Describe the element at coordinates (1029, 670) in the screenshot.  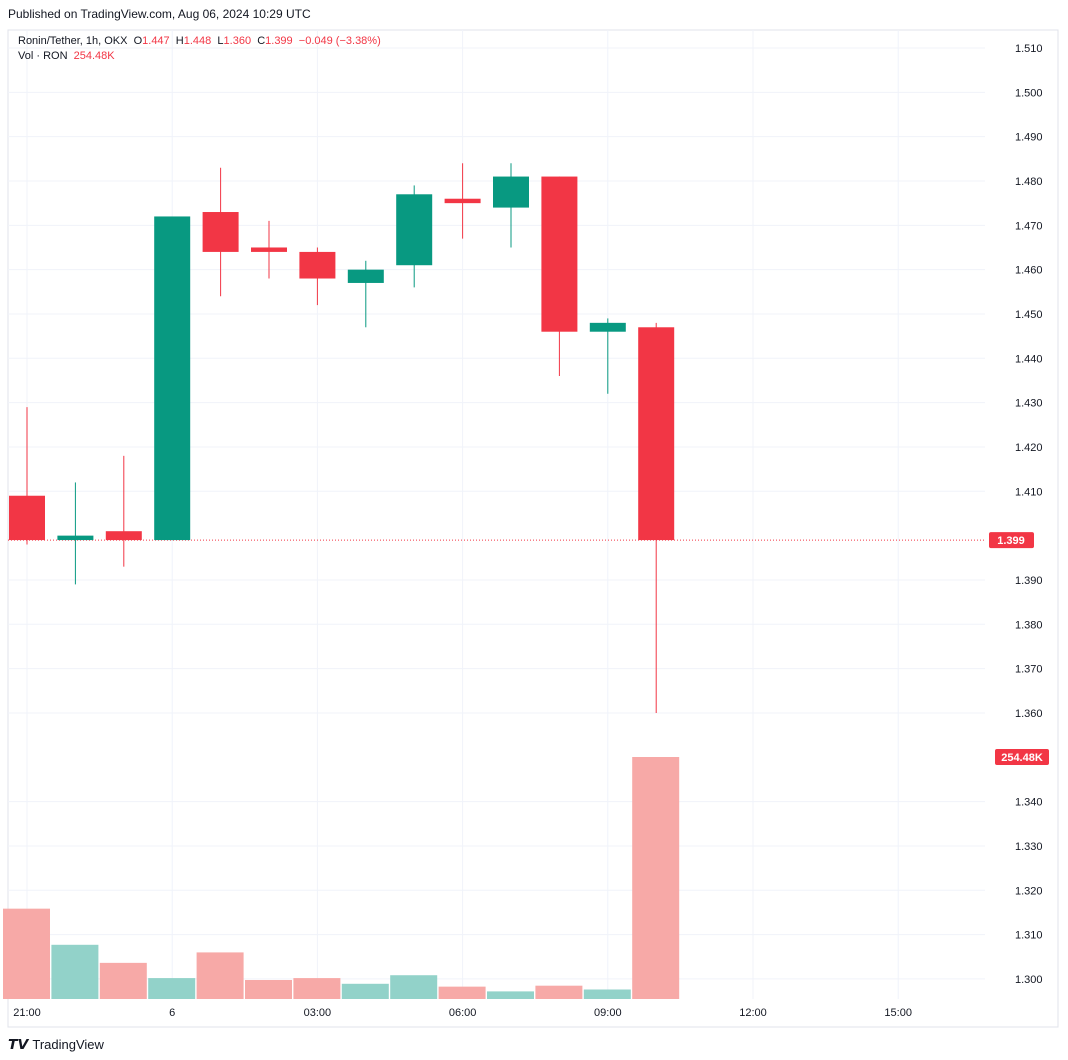
I see `y-tick-label: 1.370` at that location.